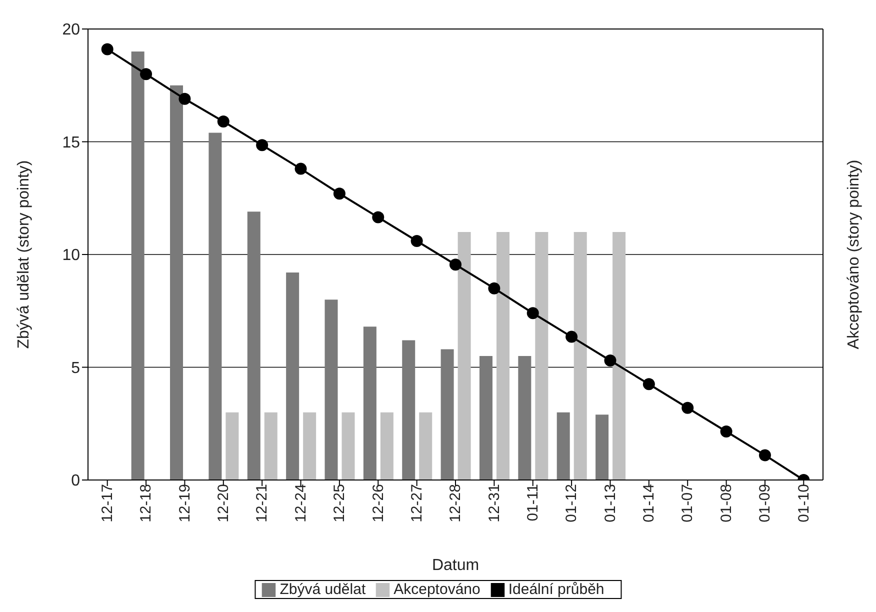  I want to click on x-tick-label: 12-26, so click(378, 503).